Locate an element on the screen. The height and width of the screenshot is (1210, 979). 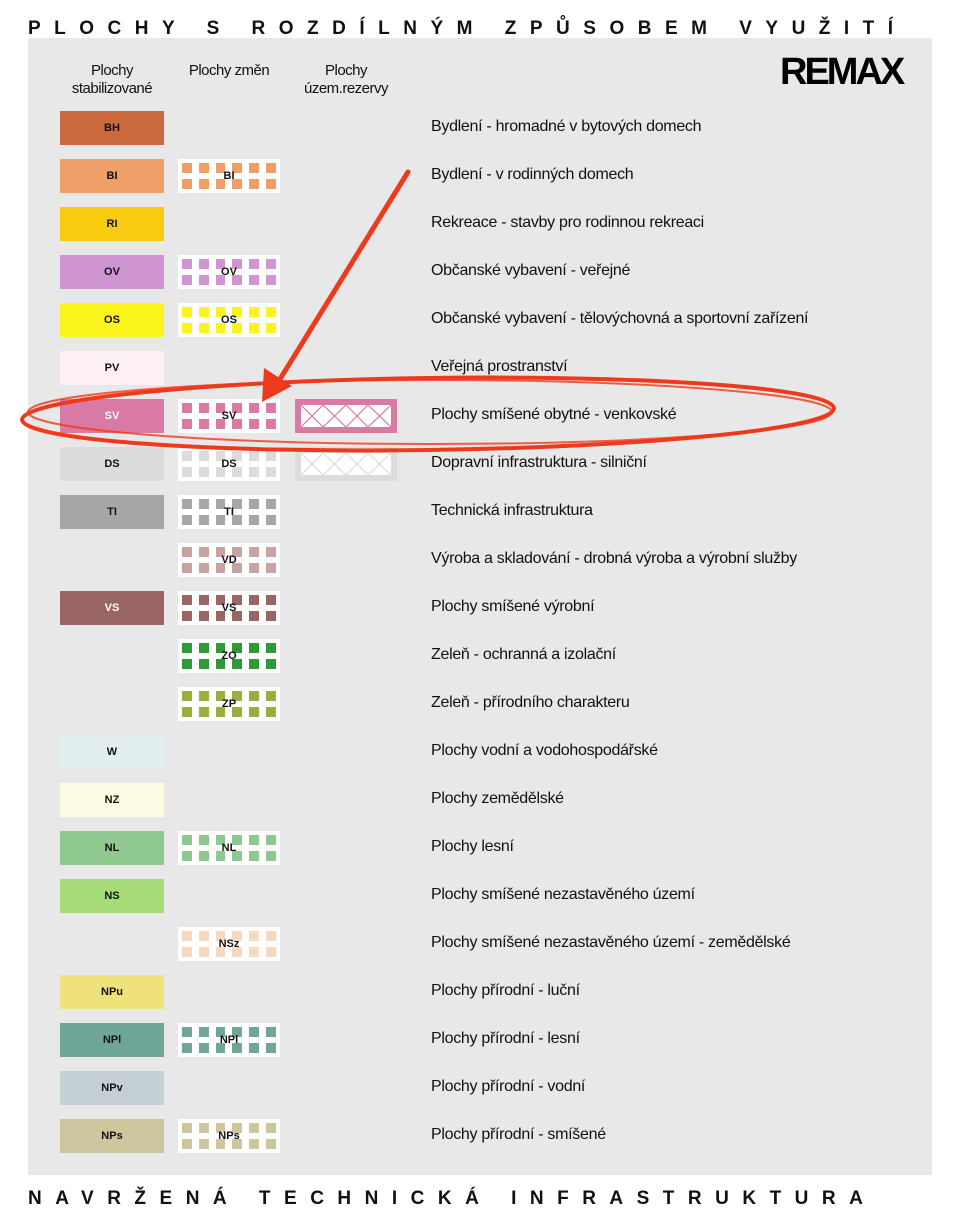
legend-row-ov: OV OV Občanské vybavení - veřejné is located at coordinates (489, 272).